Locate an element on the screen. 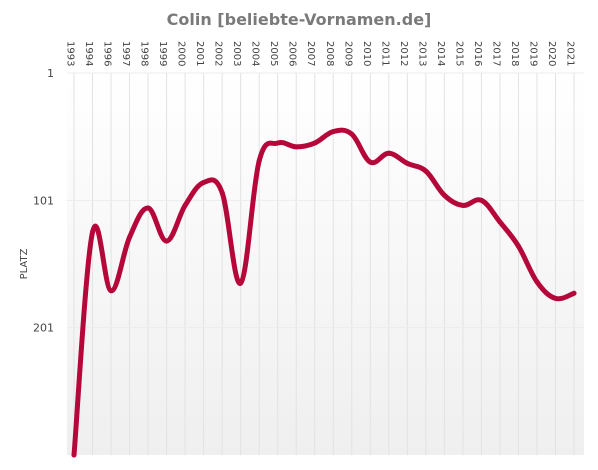  x-tick-label: 2007 is located at coordinates (310, 53).